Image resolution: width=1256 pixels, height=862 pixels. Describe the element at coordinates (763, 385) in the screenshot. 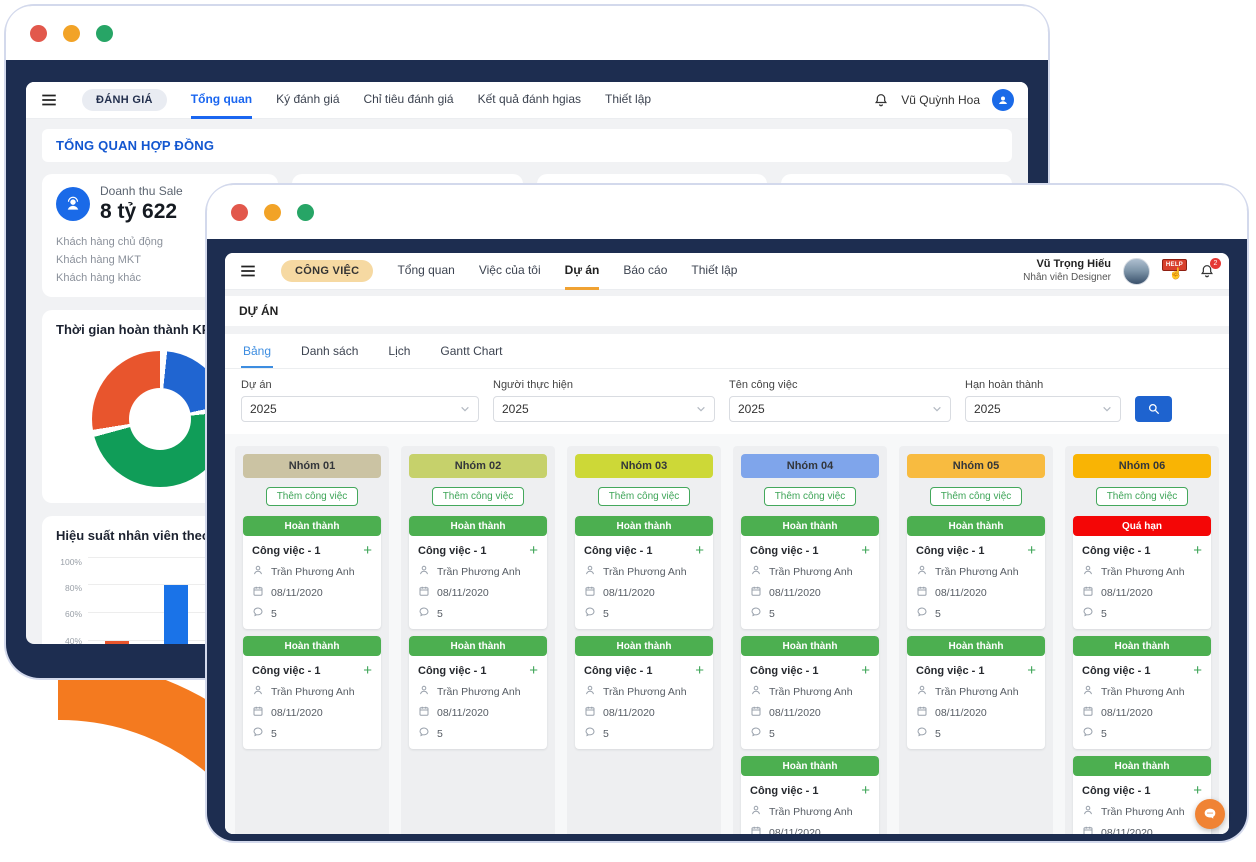

I see `filter-label: Tên công việc` at that location.